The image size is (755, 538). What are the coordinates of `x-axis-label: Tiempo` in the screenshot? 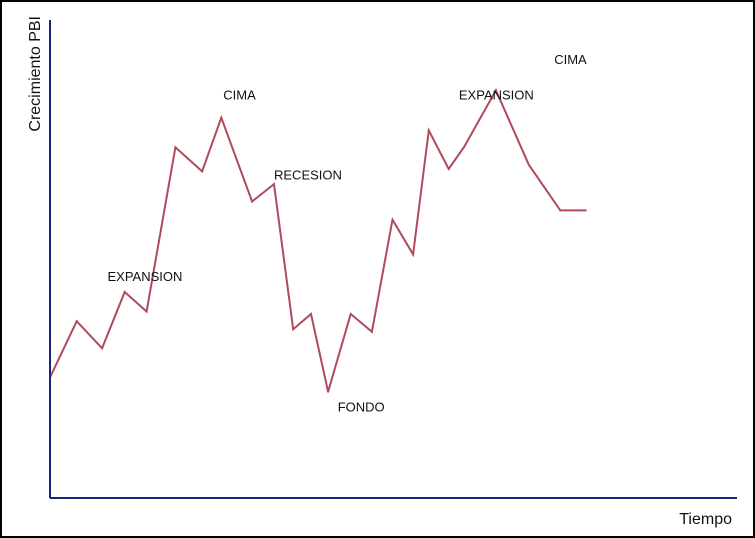 It's located at (705, 519).